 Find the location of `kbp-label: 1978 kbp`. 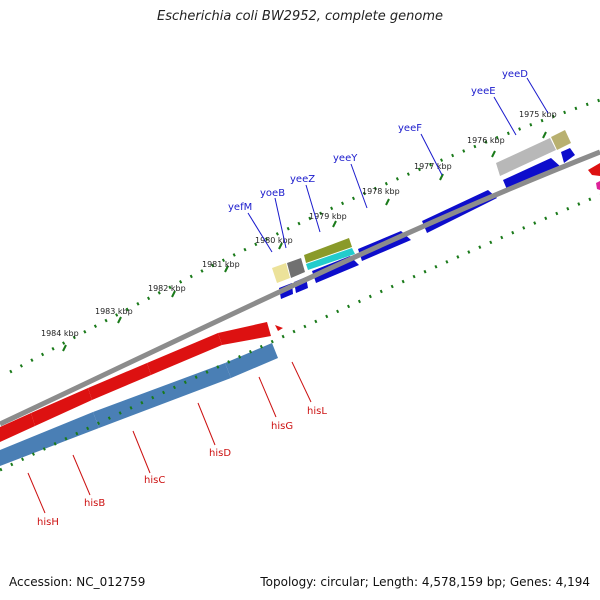

kbp-label: 1978 kbp is located at coordinates (381, 191).